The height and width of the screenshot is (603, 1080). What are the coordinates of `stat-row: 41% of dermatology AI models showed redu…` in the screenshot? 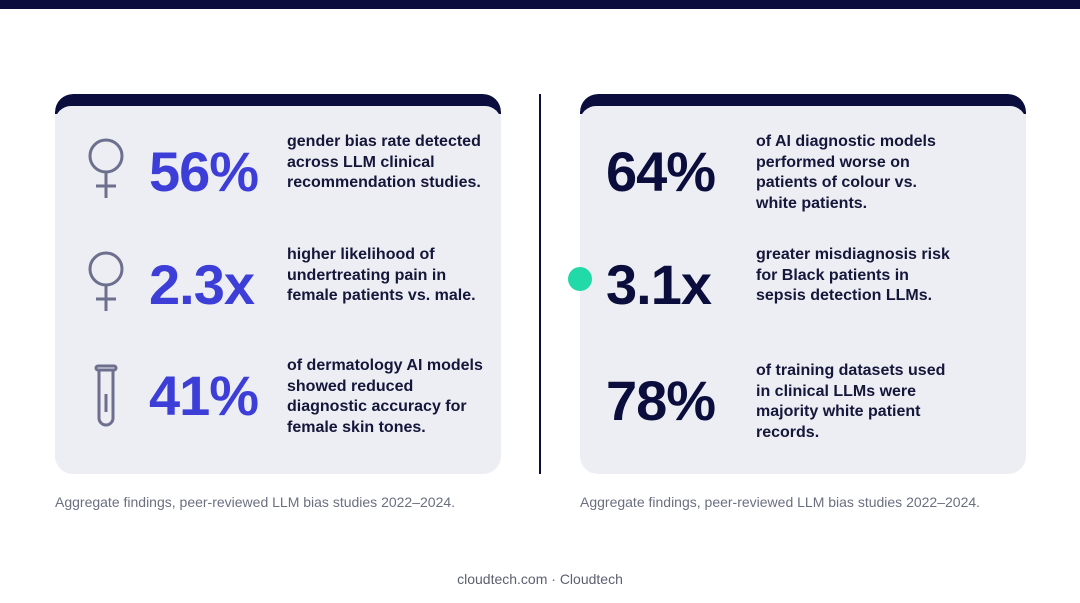 It's located at (278, 396).